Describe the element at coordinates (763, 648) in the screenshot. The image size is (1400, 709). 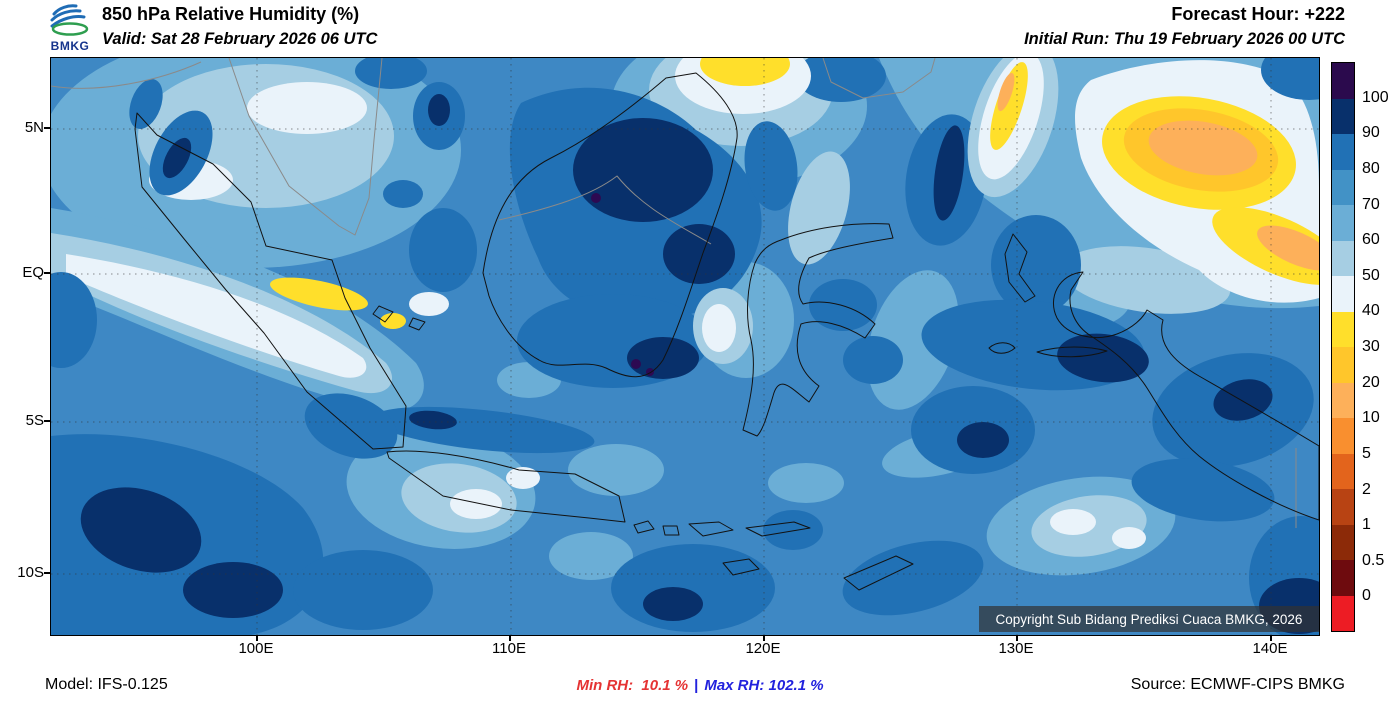
I see `x-tick-label: 120E` at that location.